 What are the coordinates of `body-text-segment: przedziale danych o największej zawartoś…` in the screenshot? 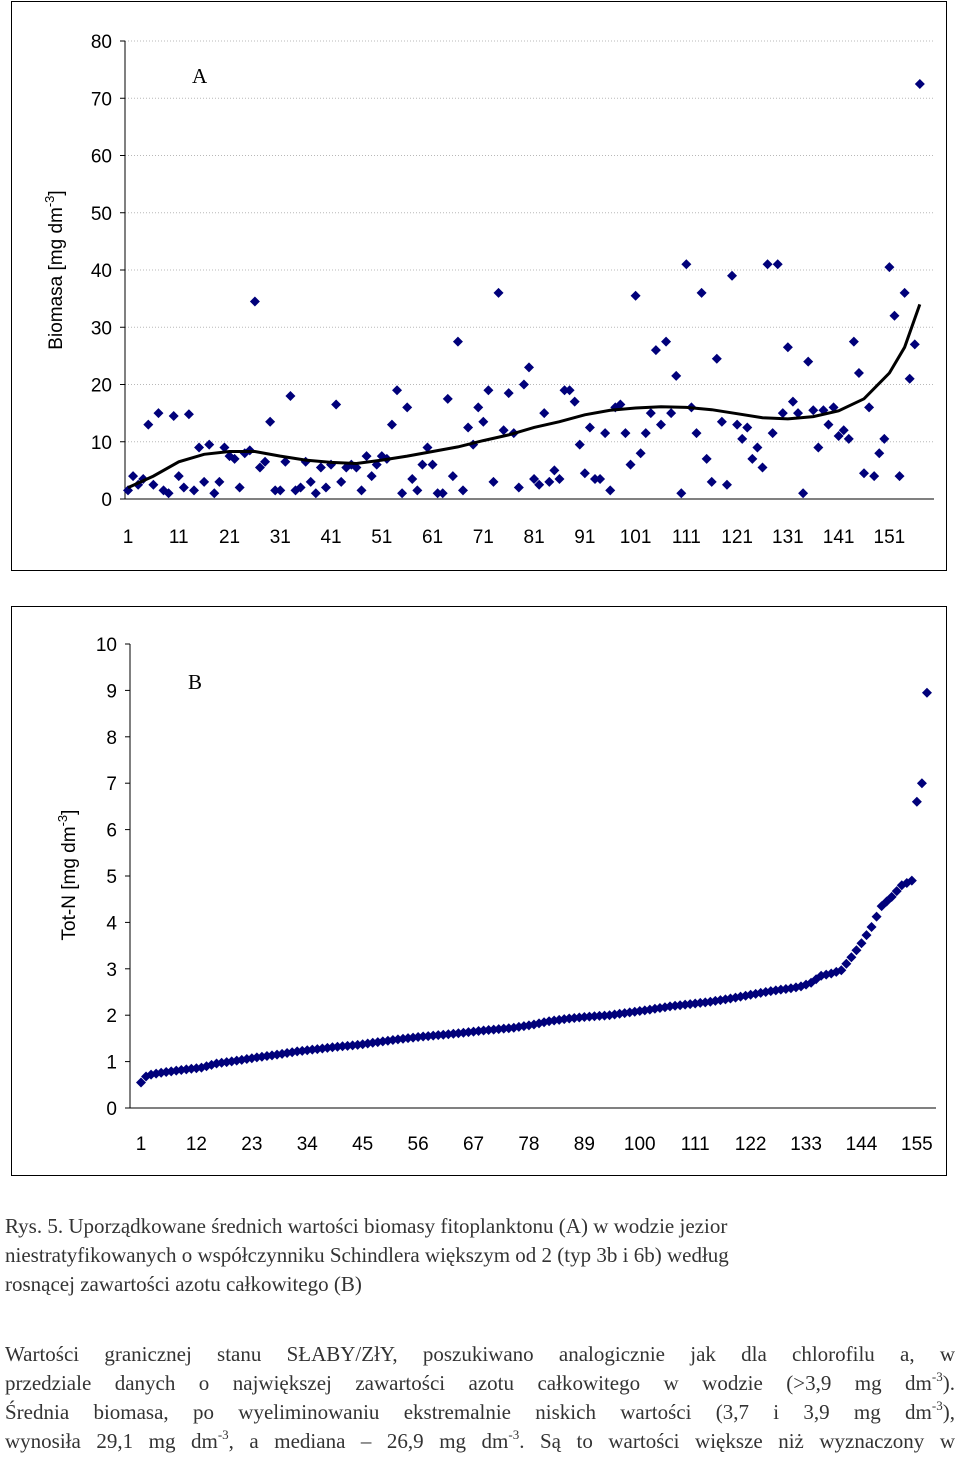 It's located at (468, 1383).